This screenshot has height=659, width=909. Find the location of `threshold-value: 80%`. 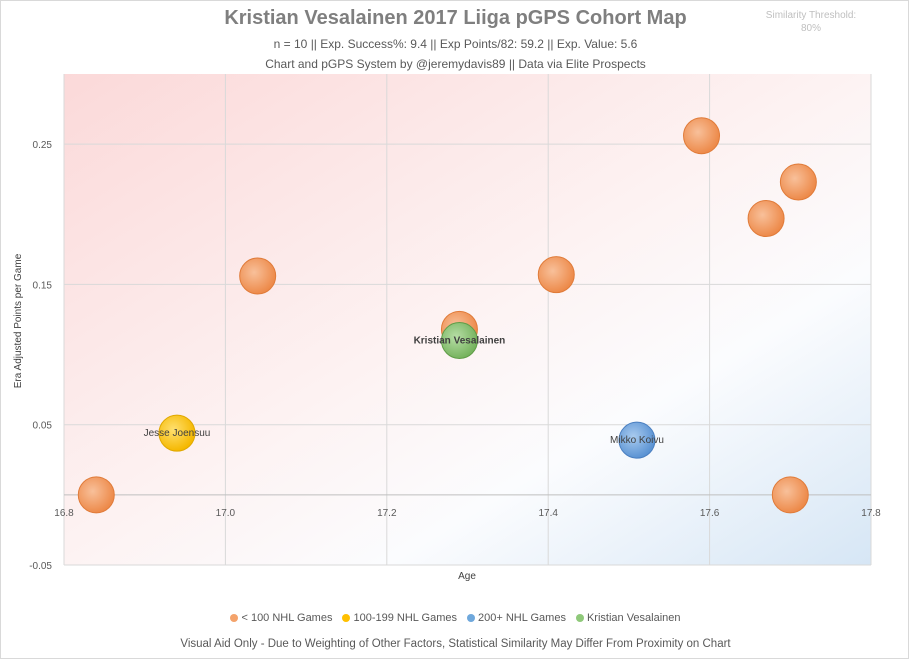

threshold-value: 80% is located at coordinates (810, 28).